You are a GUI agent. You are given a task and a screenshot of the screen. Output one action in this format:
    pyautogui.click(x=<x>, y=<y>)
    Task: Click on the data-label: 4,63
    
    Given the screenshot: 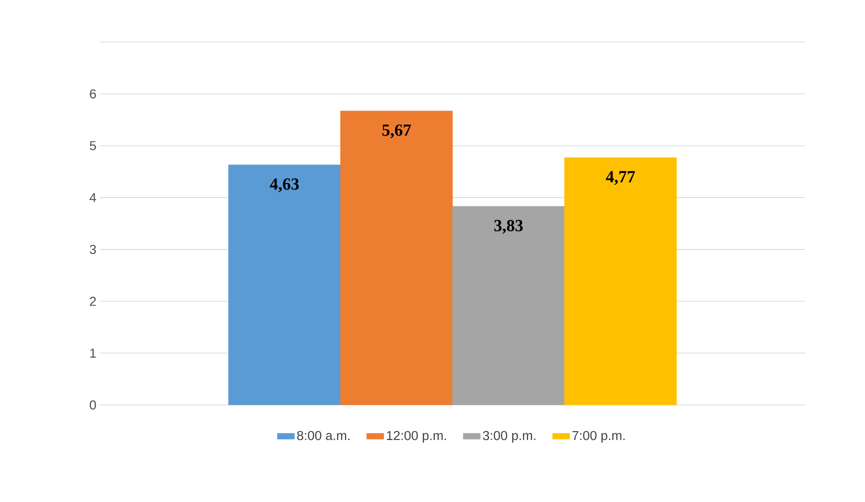 What is the action you would take?
    pyautogui.click(x=284, y=185)
    